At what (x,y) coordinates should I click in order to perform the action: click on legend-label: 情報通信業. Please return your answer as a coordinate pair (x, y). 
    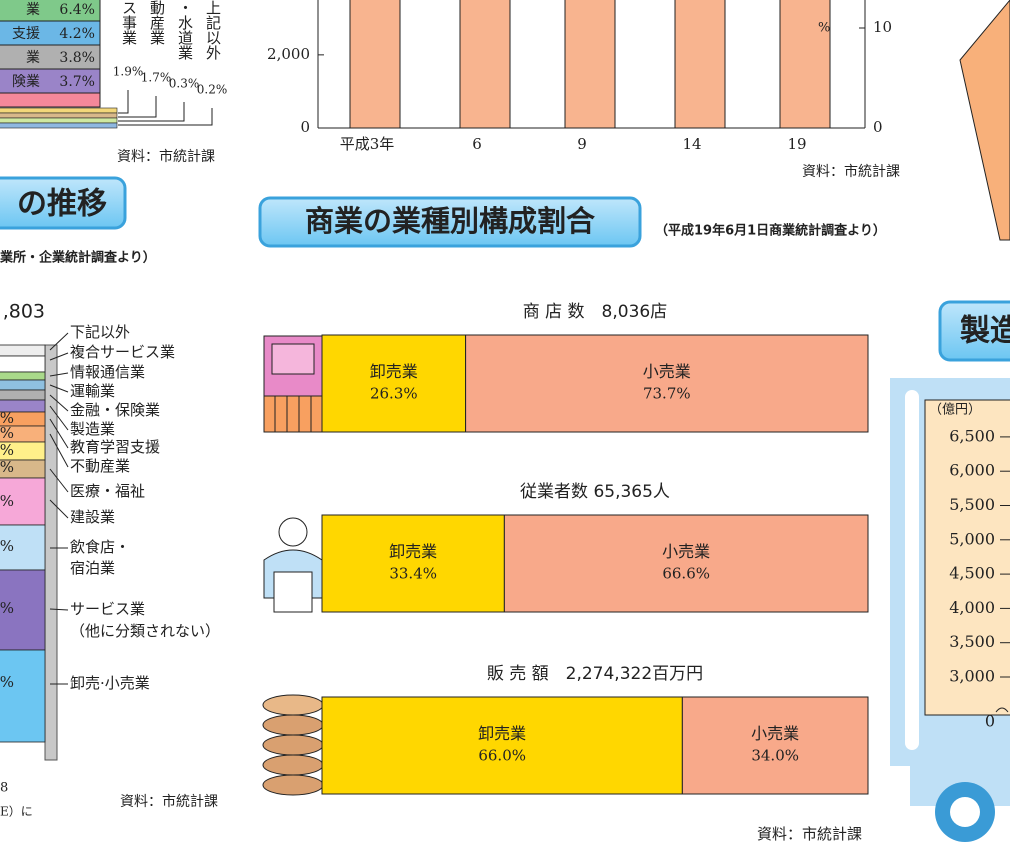
    Looking at the image, I should click on (107, 372).